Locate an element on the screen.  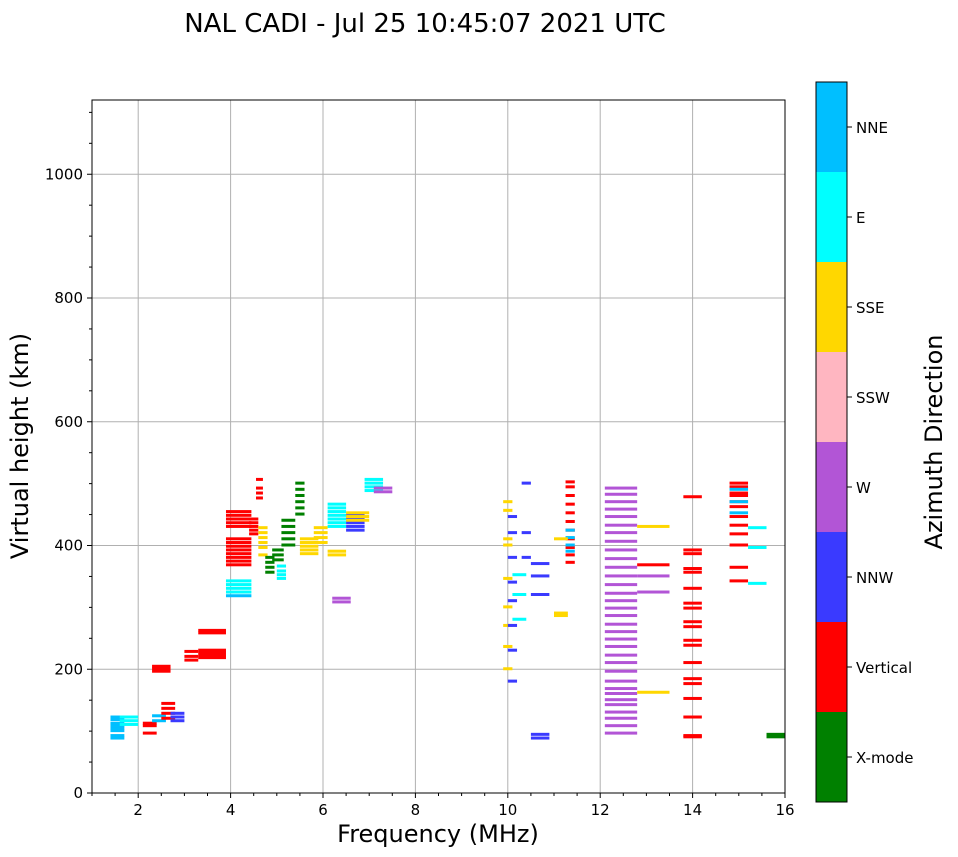
y-tick-label: 1000 is located at coordinates (64, 174).